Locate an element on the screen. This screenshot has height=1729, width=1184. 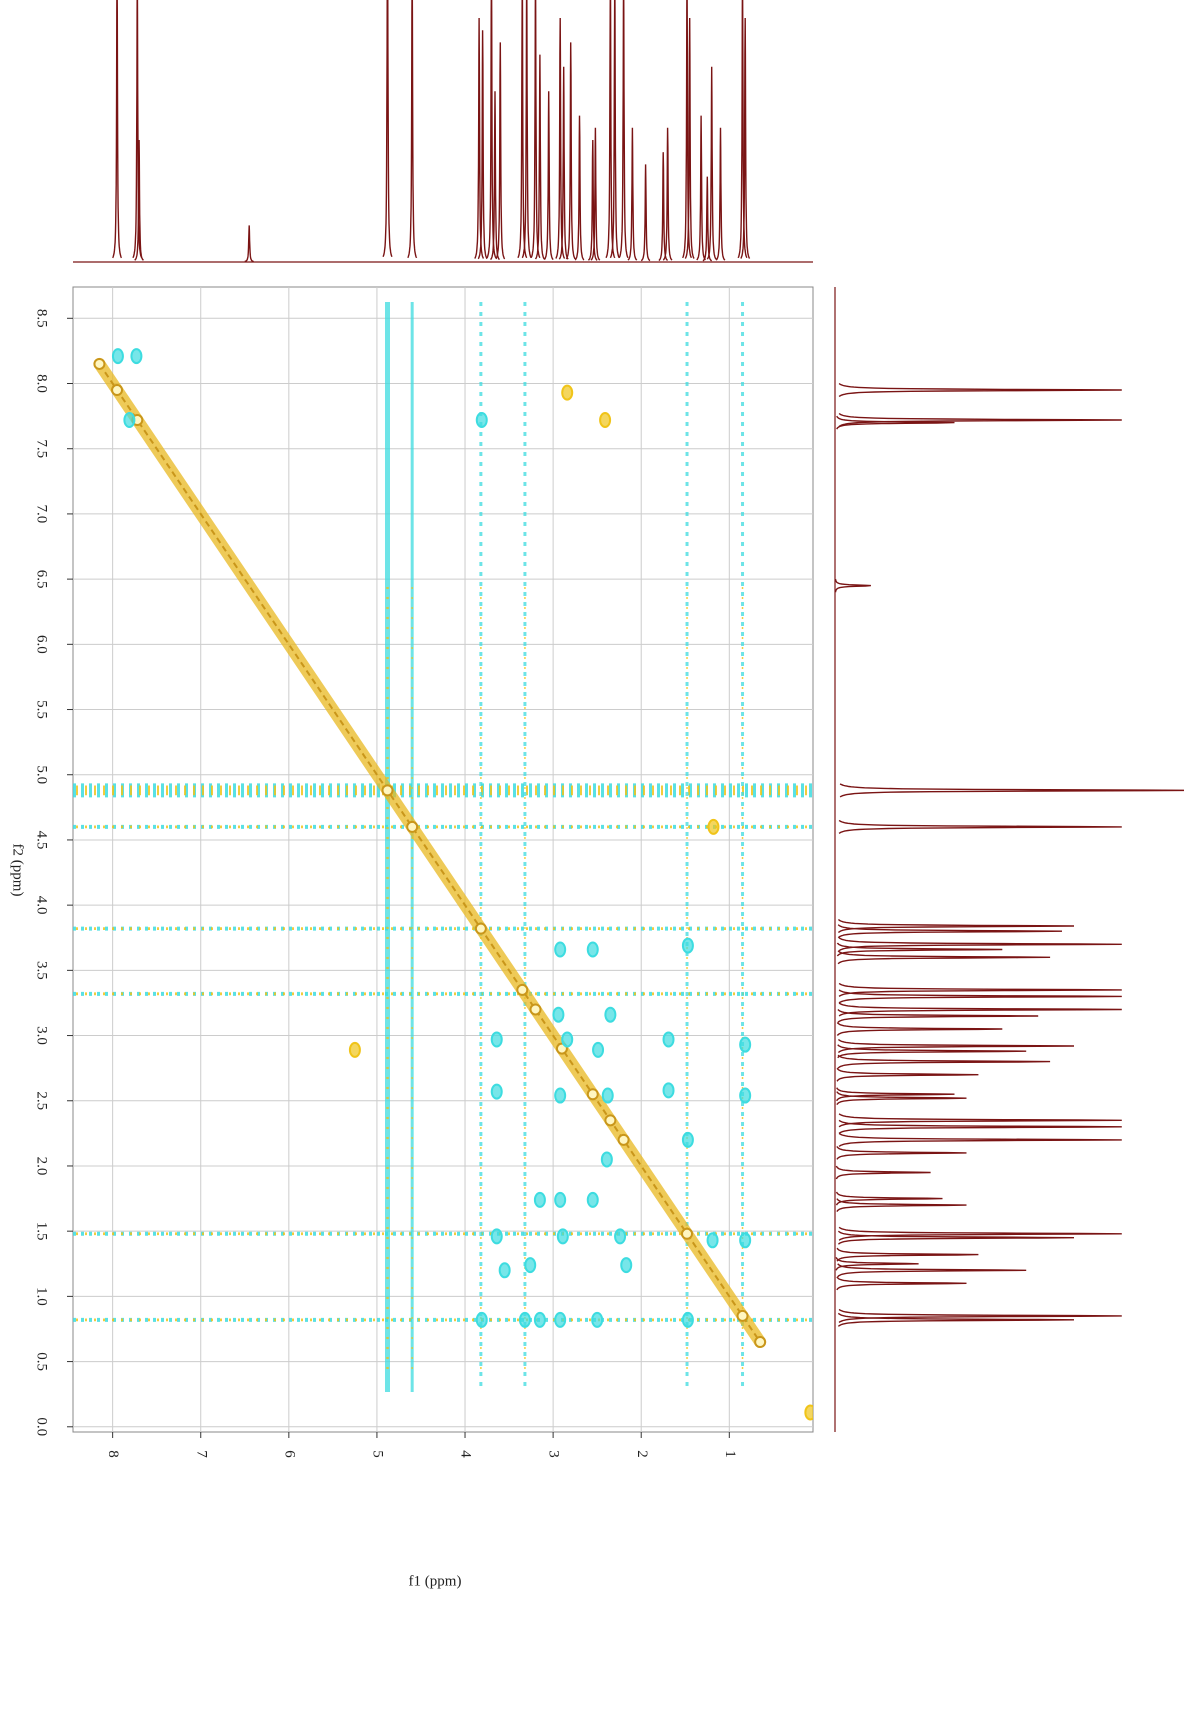
x-tick-label: 3 is located at coordinates (554, 1454).